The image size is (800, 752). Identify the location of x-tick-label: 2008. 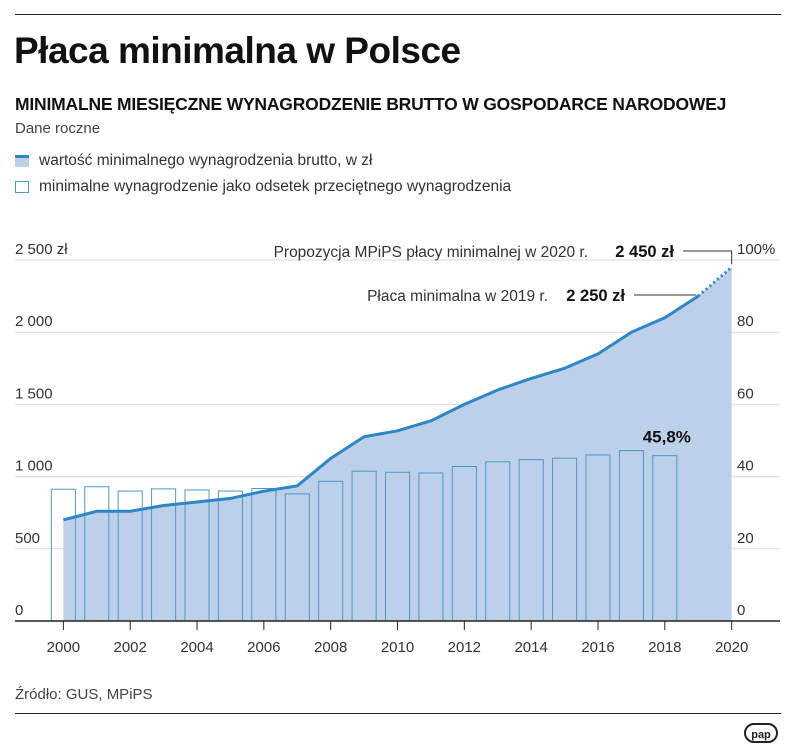
(330, 647).